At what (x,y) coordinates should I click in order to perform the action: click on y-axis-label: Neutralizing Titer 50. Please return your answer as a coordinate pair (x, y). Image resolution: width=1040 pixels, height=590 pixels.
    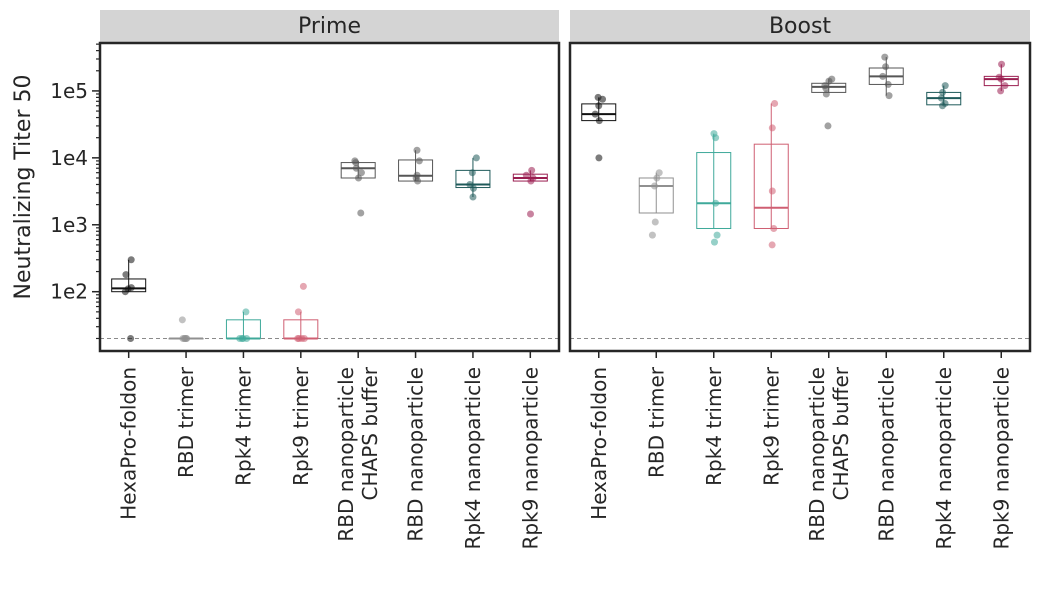
    Looking at the image, I should click on (23, 187).